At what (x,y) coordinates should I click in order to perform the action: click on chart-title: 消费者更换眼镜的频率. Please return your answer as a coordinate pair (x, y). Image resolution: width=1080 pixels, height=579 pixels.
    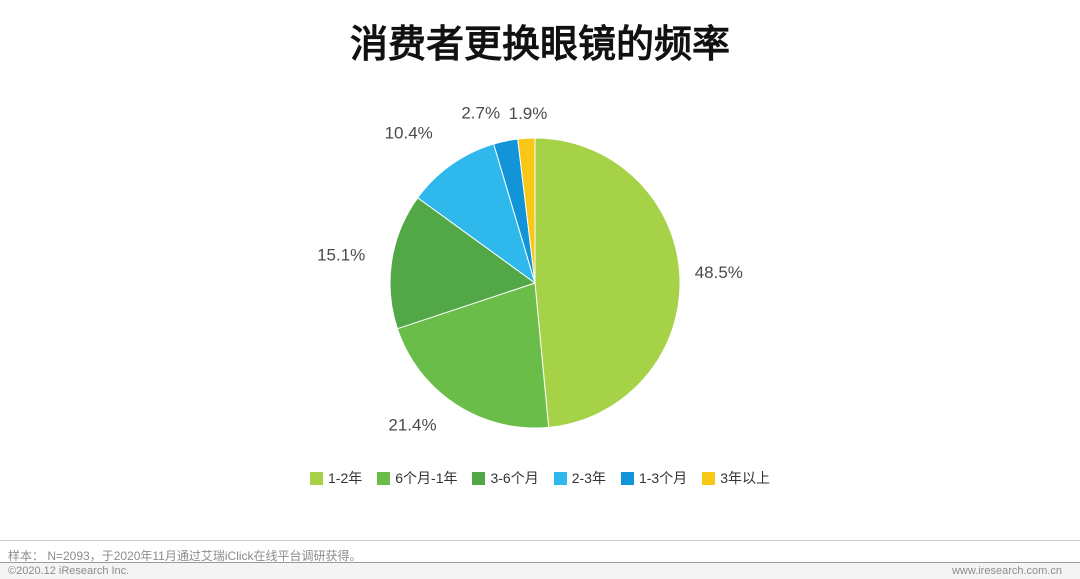
    Looking at the image, I should click on (539, 45).